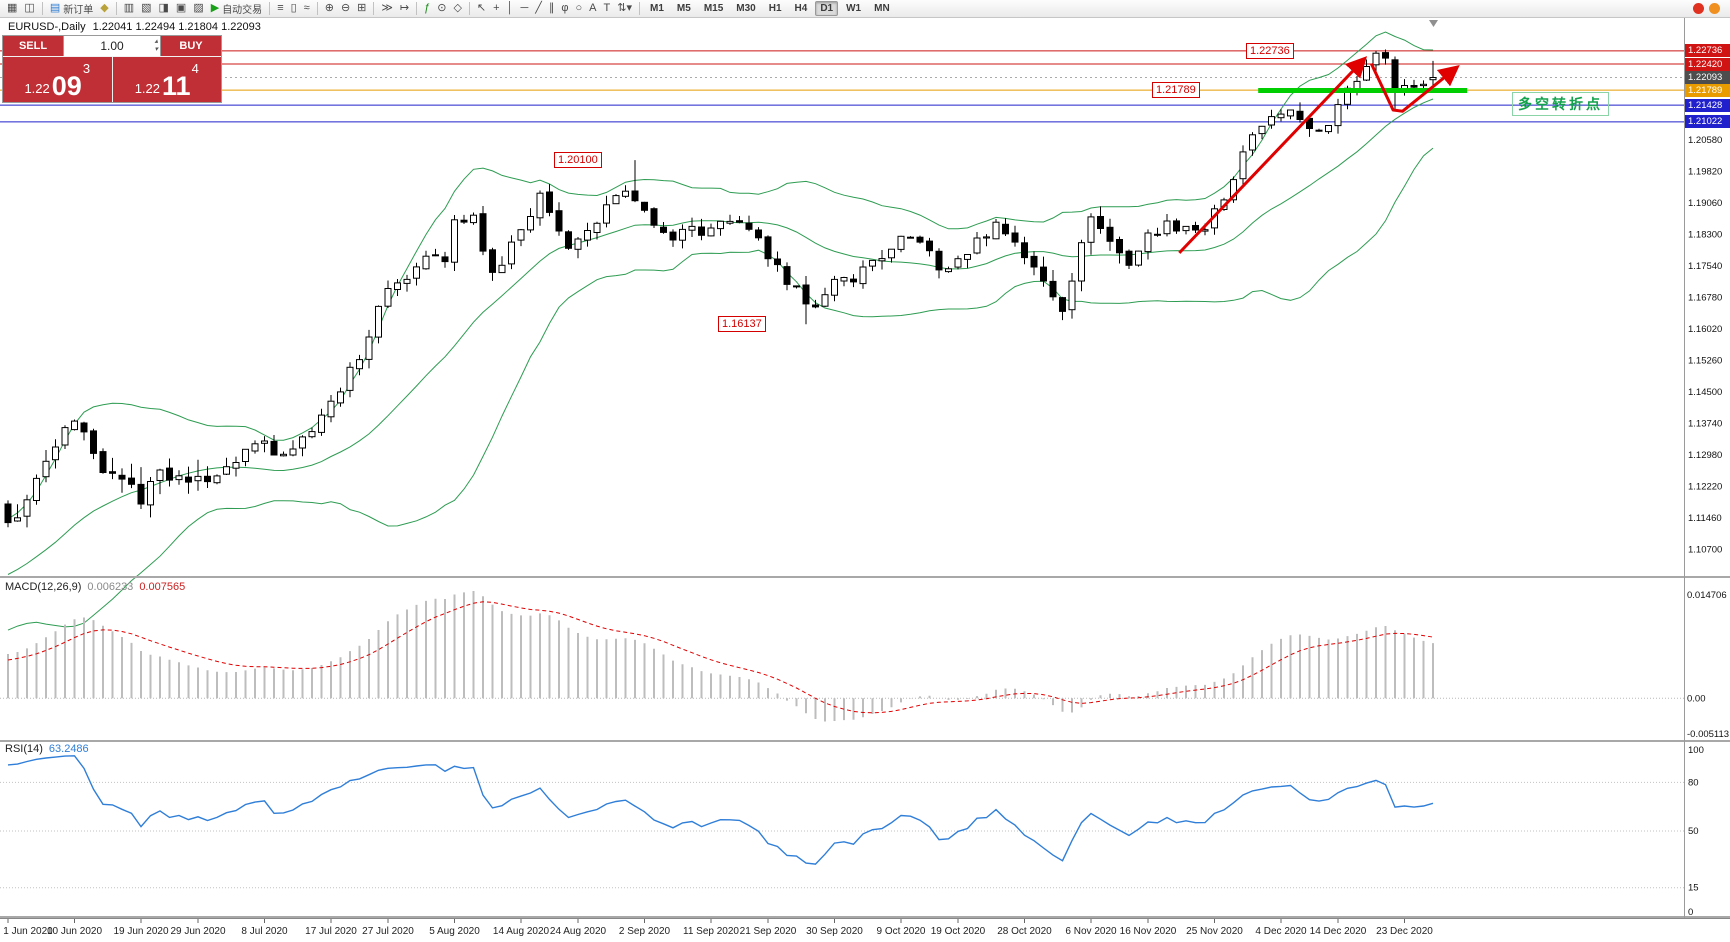  I want to click on fibonacci-button: φ, so click(564, 8).